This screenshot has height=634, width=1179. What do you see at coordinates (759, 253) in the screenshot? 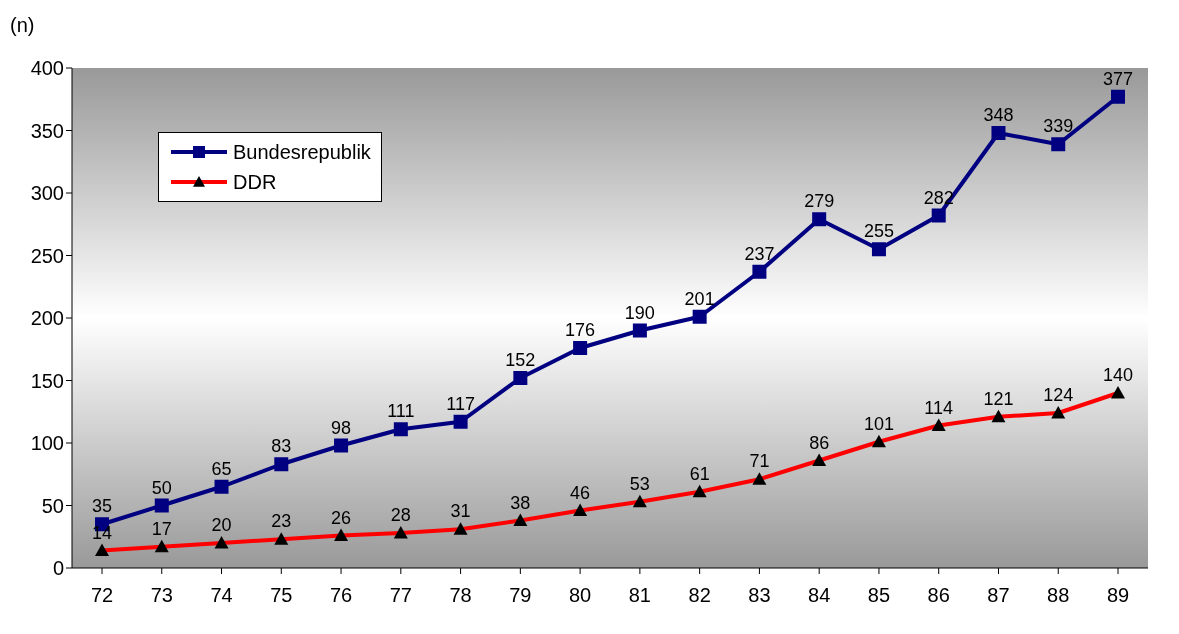
I see `data-label: 237` at bounding box center [759, 253].